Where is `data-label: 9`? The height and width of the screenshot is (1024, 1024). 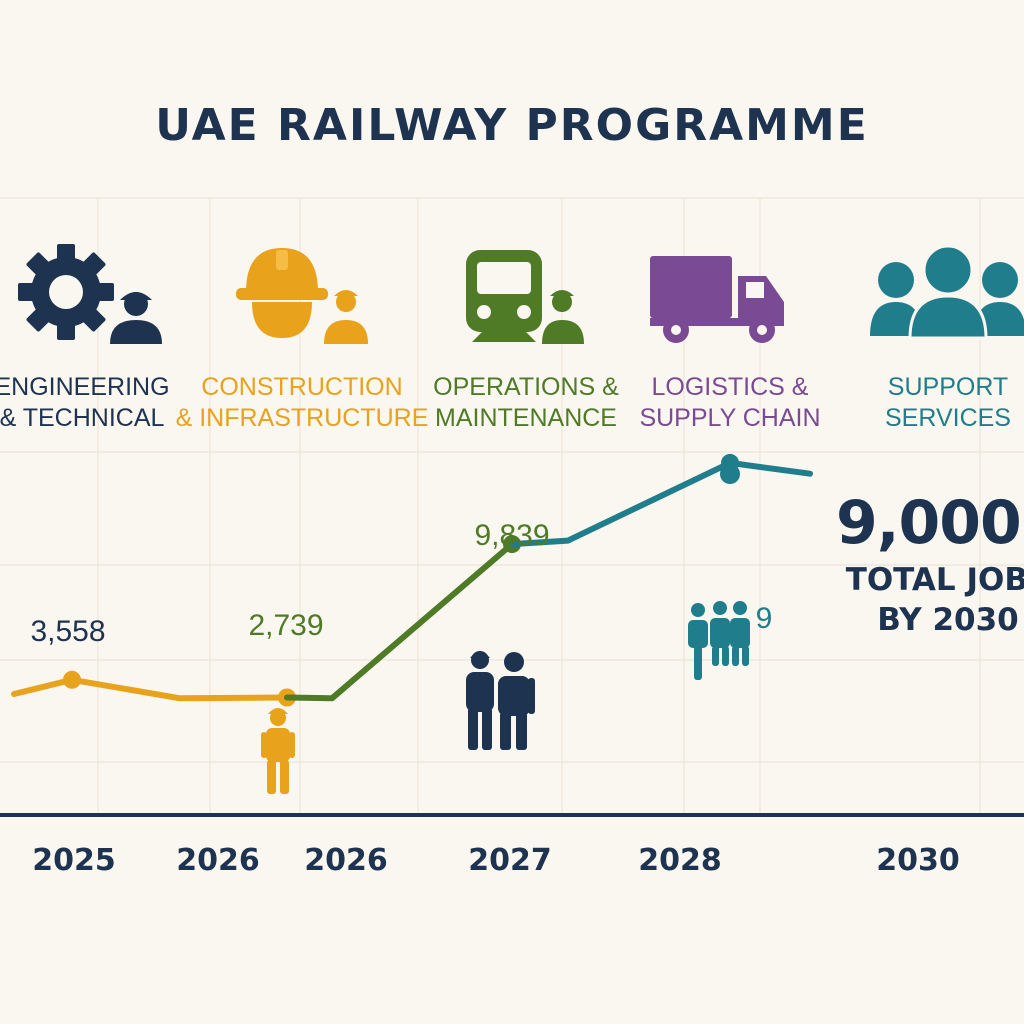
data-label: 9 is located at coordinates (764, 618).